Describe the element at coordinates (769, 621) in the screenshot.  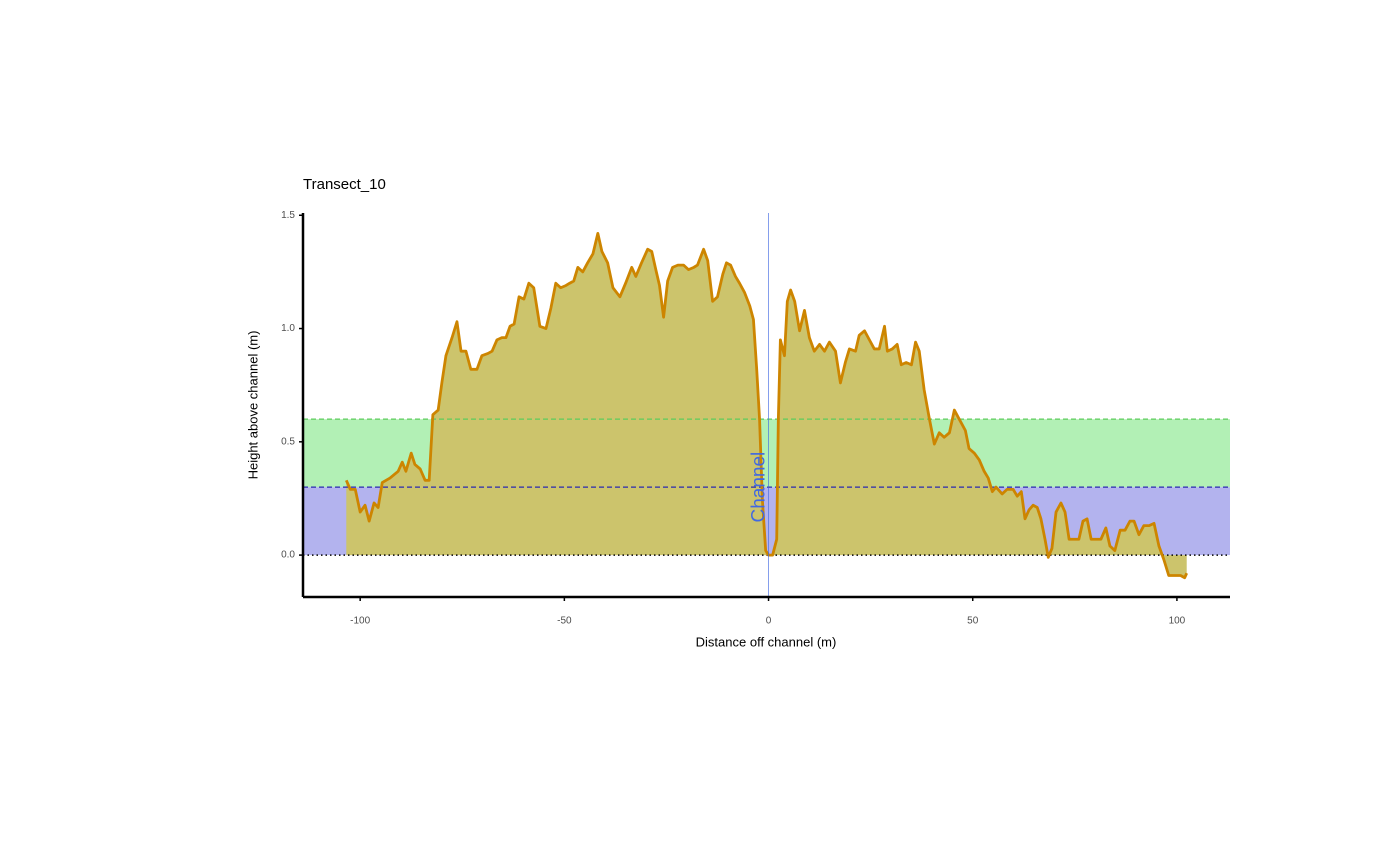
I see `x-tick-label: 0` at that location.